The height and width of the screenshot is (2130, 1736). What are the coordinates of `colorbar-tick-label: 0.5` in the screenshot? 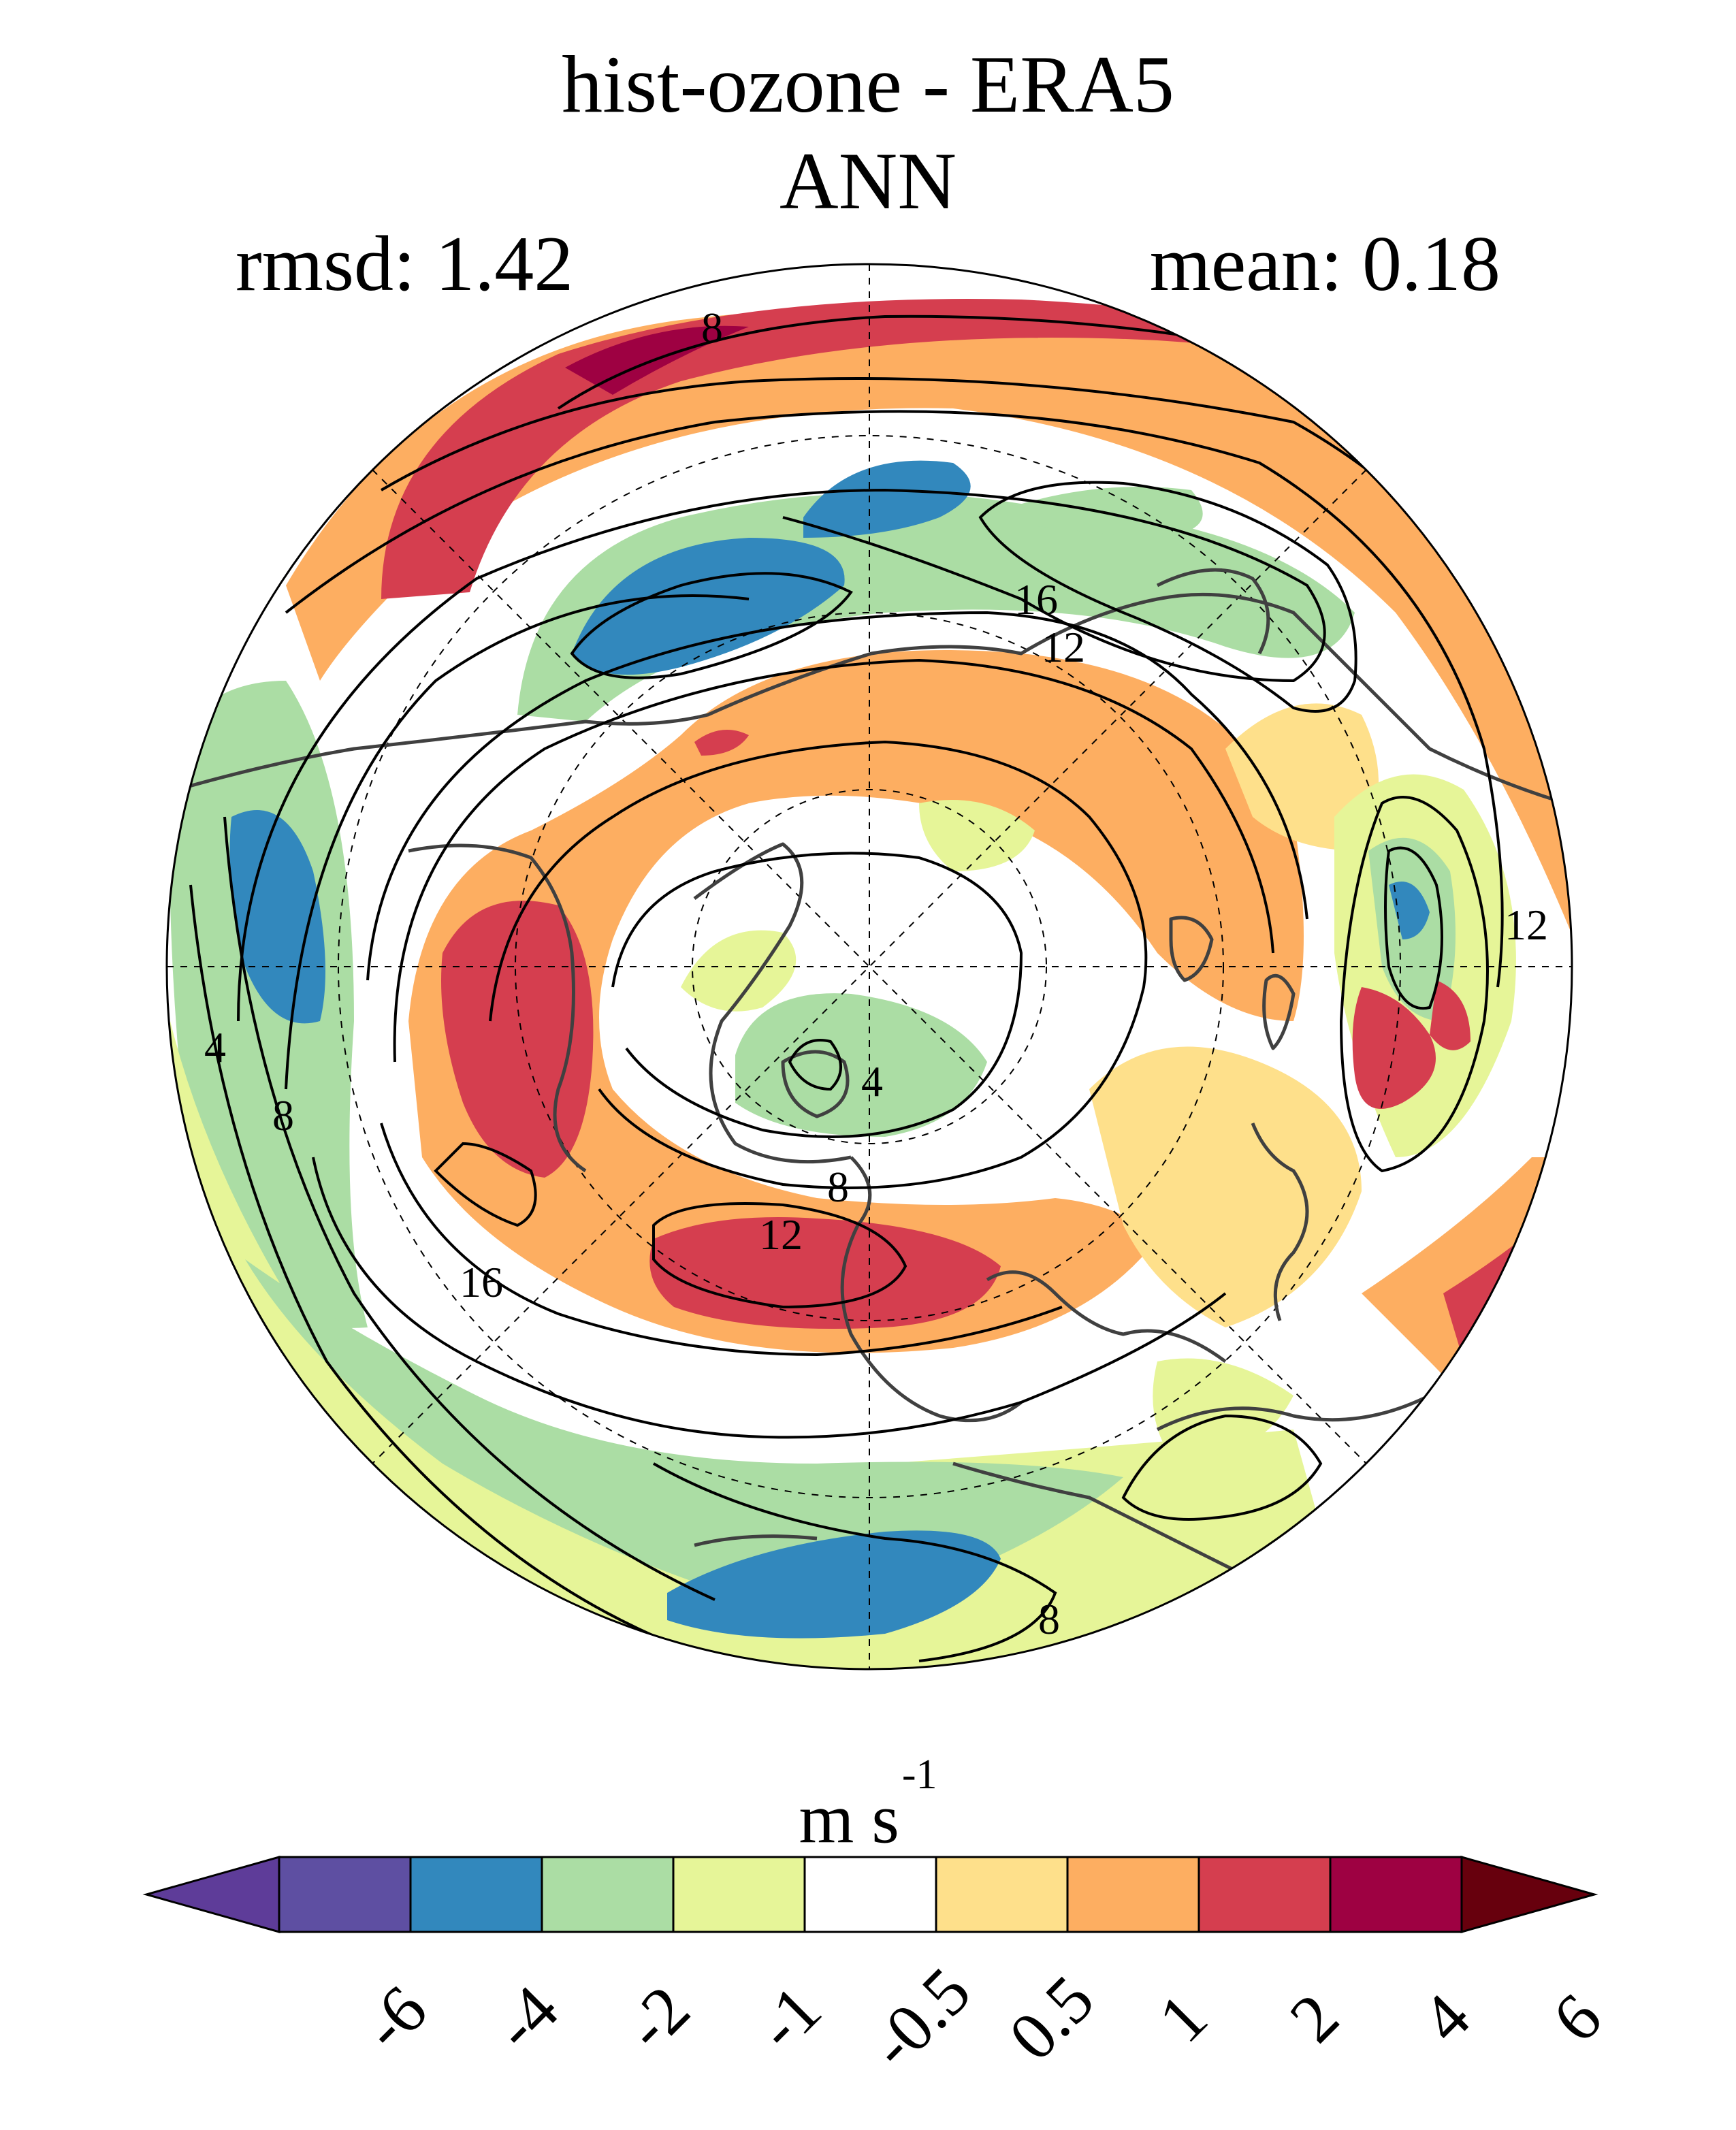 It's located at (1051, 2018).